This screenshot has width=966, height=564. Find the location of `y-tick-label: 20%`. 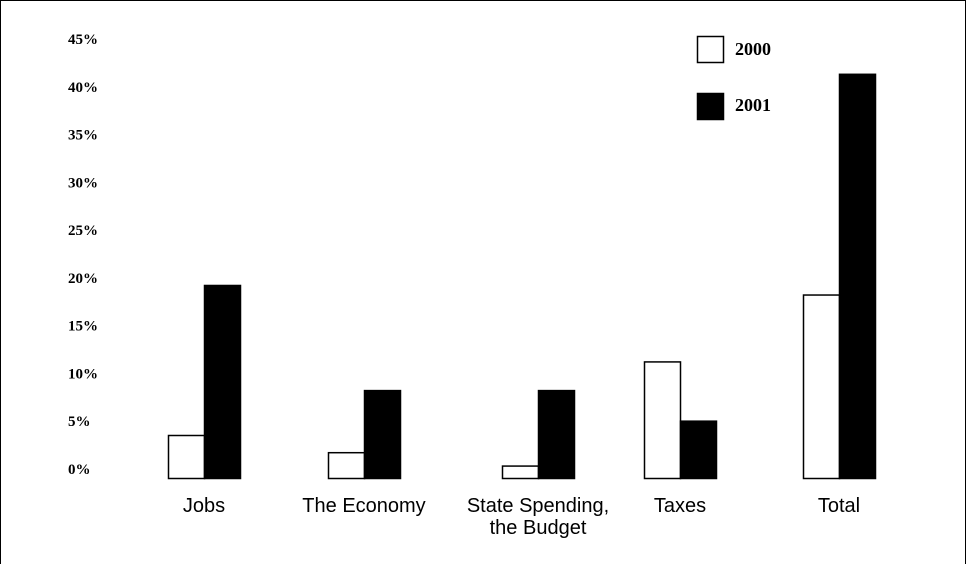

y-tick-label: 20% is located at coordinates (83, 279).